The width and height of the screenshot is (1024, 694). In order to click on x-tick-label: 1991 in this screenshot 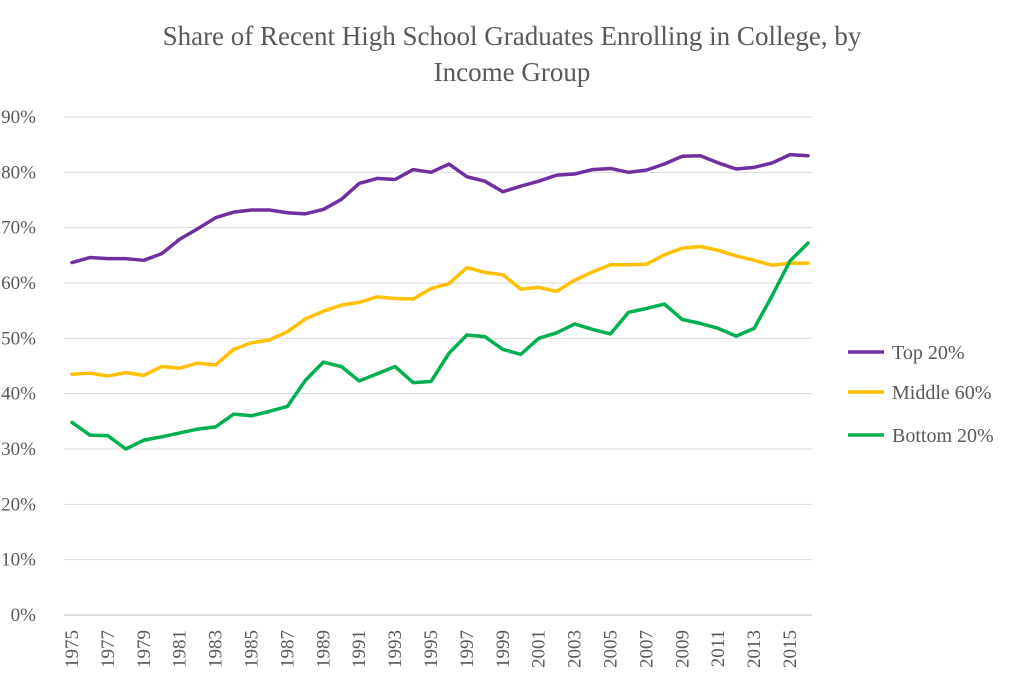, I will do `click(359, 649)`.